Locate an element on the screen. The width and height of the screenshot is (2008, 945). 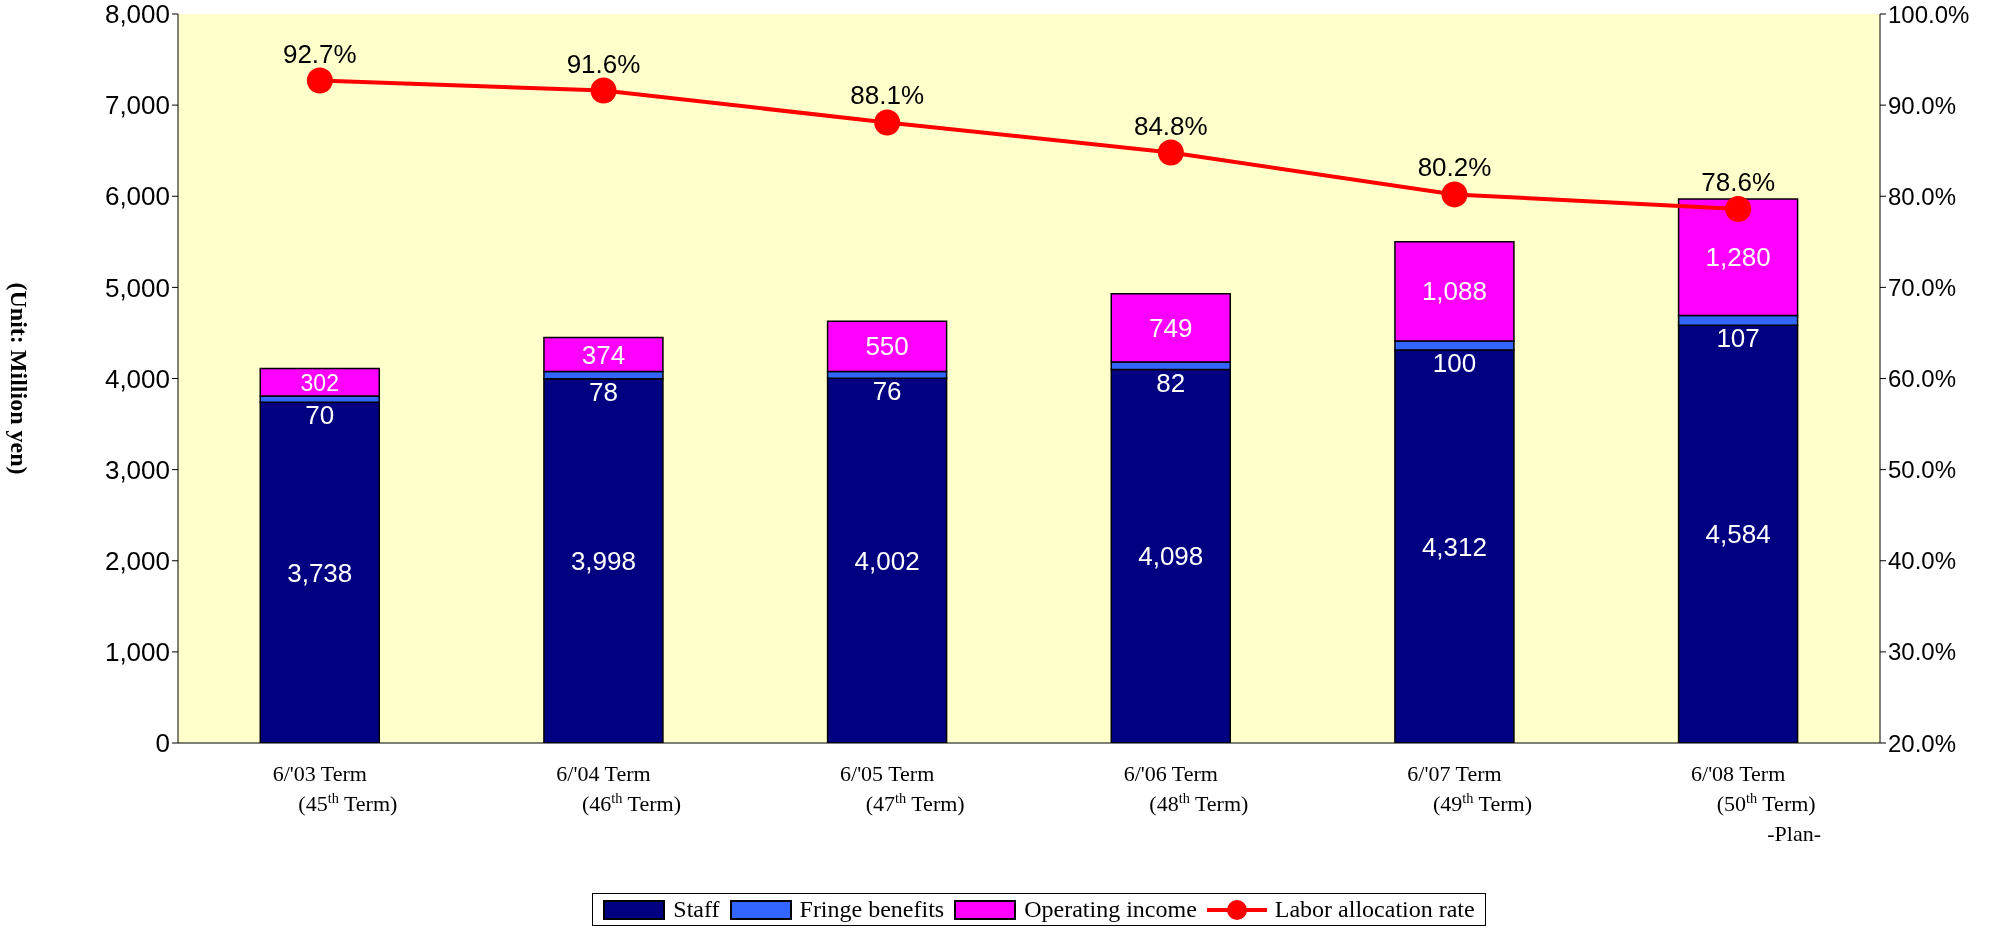
data-label: 4,098 is located at coordinates (1171, 556).